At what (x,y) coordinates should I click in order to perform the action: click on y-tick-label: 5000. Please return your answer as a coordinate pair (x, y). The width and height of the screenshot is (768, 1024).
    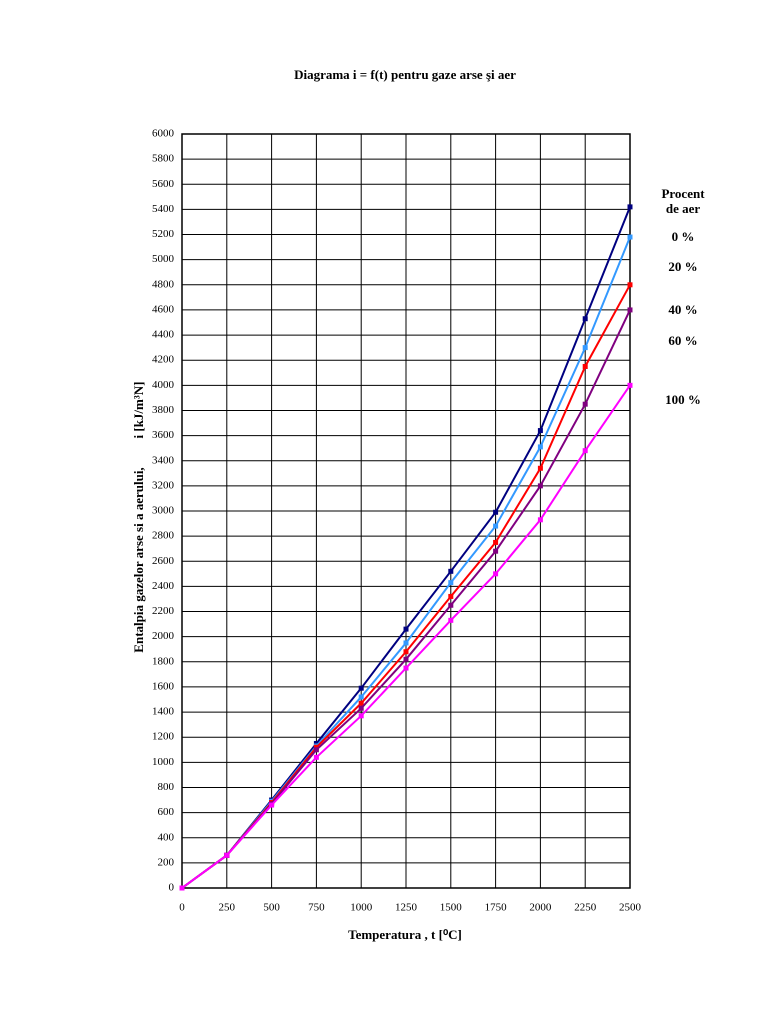
    Looking at the image, I should click on (163, 259).